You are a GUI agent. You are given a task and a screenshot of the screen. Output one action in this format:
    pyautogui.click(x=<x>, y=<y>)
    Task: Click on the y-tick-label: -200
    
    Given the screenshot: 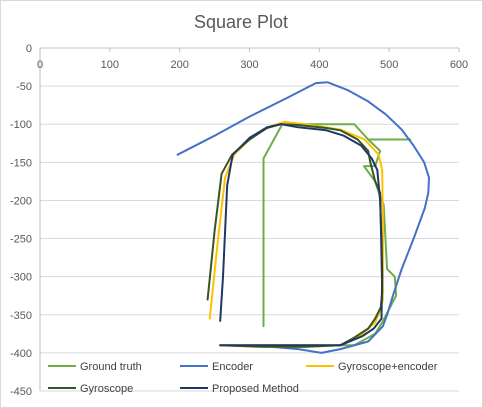 What is the action you would take?
    pyautogui.click(x=21, y=201)
    